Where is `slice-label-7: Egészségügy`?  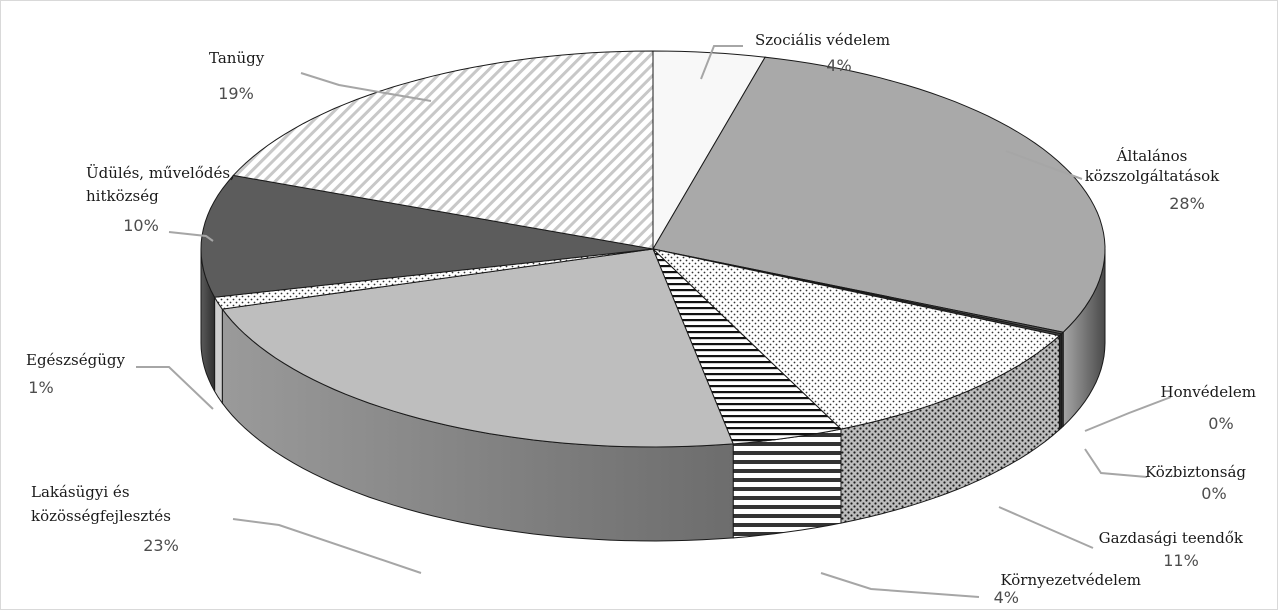 slice-label-7: Egészségügy is located at coordinates (75, 360).